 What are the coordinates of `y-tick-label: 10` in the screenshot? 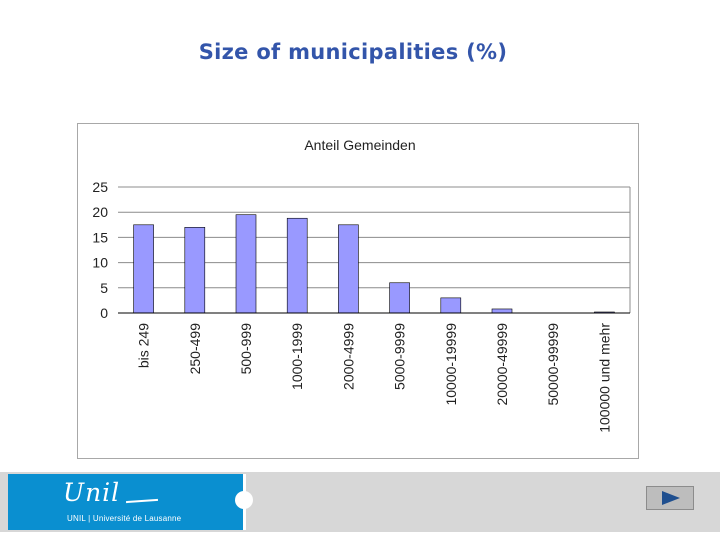 It's located at (100, 263).